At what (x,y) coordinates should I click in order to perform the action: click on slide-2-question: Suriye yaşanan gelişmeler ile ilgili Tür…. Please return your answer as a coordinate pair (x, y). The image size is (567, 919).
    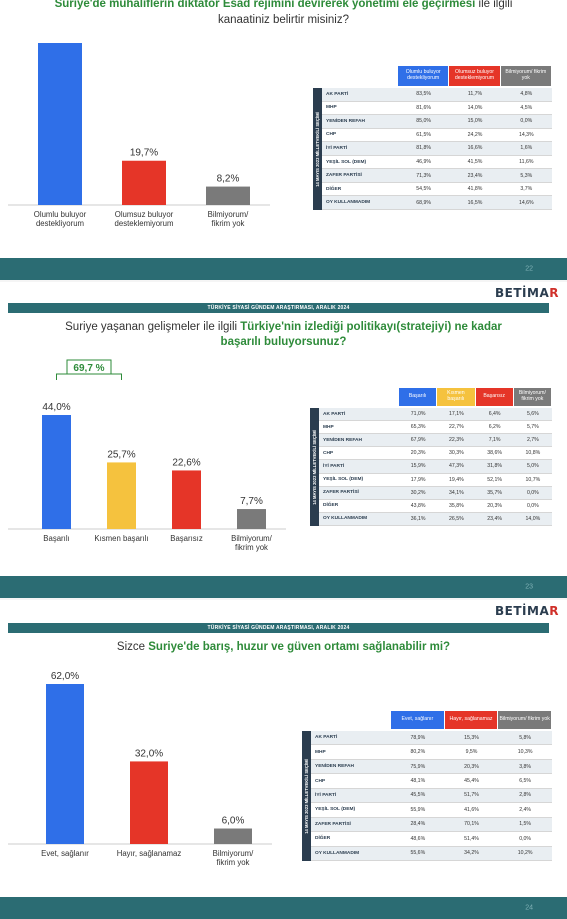
    Looking at the image, I should click on (283, 335).